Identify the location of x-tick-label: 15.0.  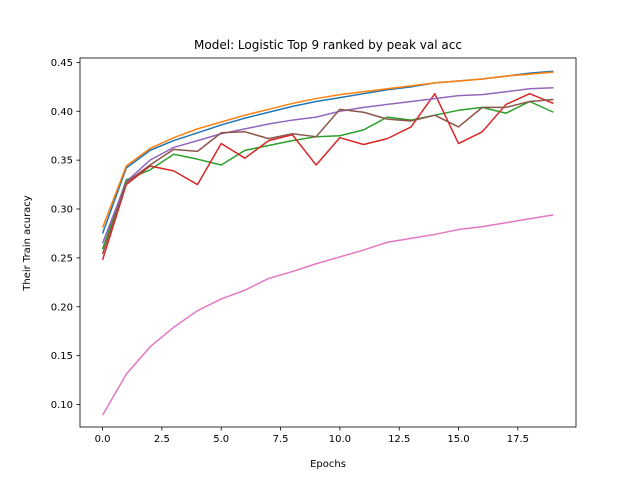
(458, 439).